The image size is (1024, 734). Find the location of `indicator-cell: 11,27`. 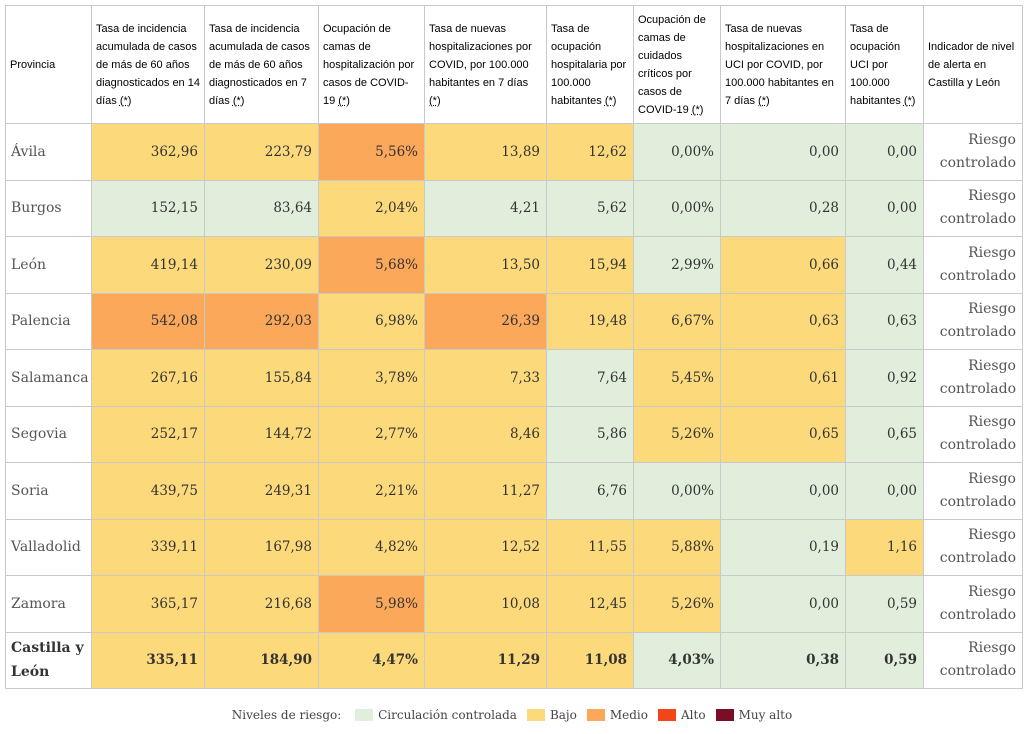

indicator-cell: 11,27 is located at coordinates (485, 491).